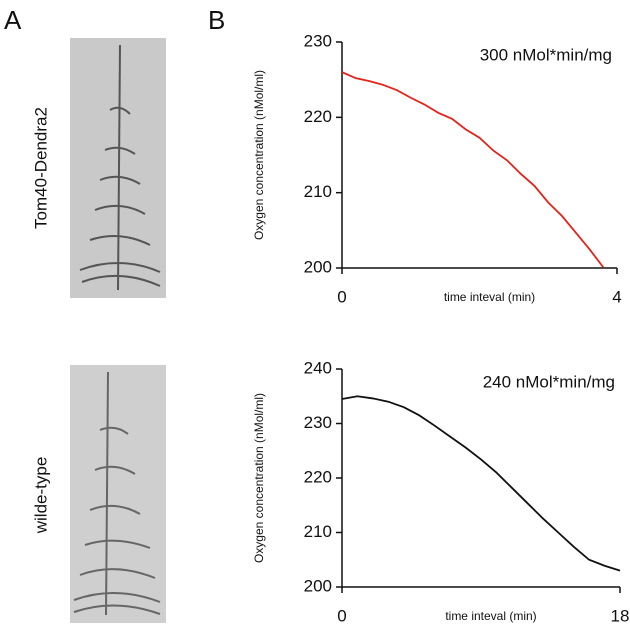 Image resolution: width=630 pixels, height=630 pixels. Describe the element at coordinates (546, 54) in the screenshot. I see `annotation: 300 nMol*min/mg` at that location.